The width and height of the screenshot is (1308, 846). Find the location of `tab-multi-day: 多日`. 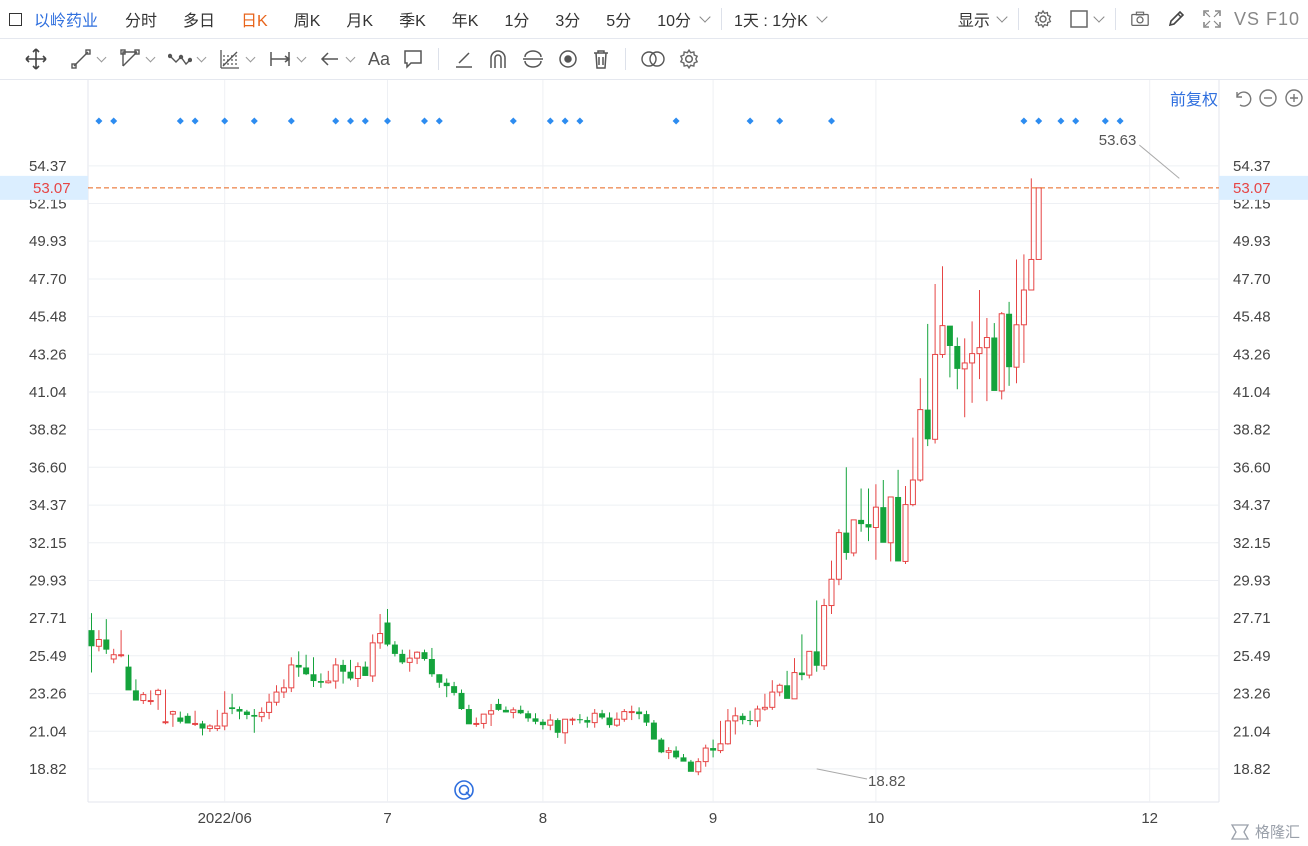

tab-multi-day: 多日 is located at coordinates (199, 21).